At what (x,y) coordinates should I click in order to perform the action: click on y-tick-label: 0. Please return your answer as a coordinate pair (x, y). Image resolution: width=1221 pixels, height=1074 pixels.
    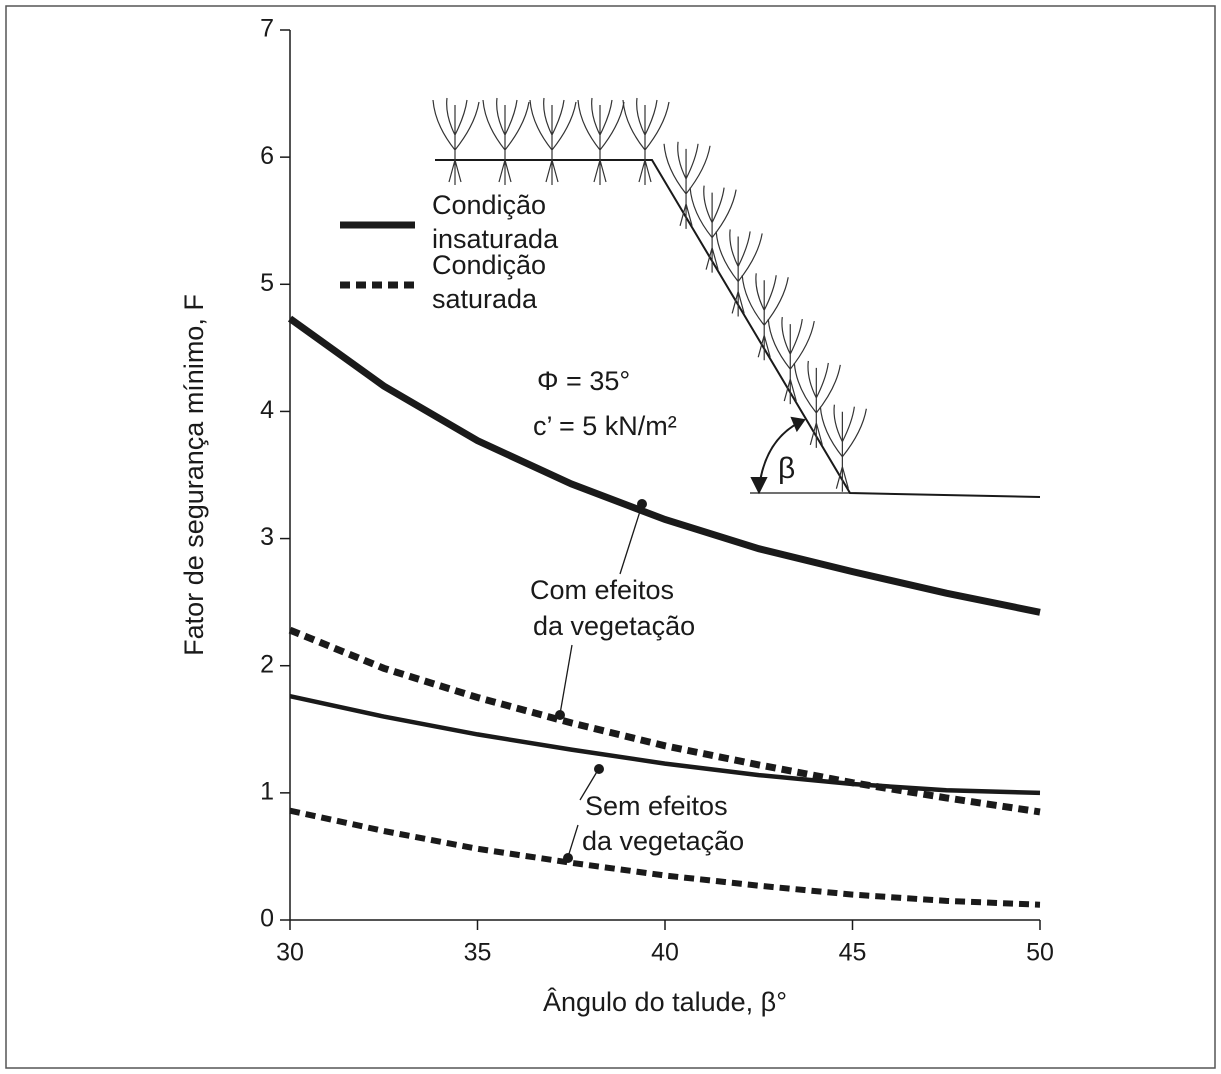
    Looking at the image, I should click on (267, 919).